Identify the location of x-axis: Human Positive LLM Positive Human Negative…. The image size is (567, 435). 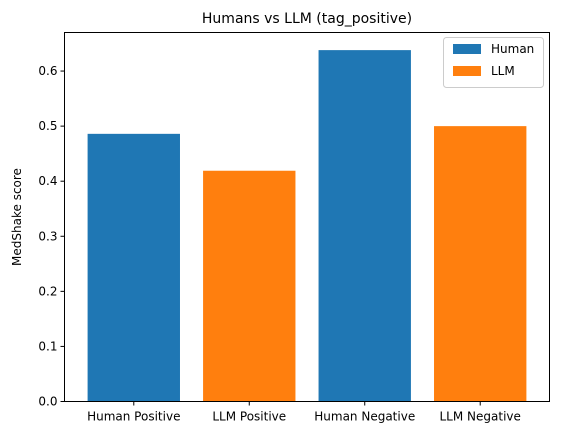
(304, 412).